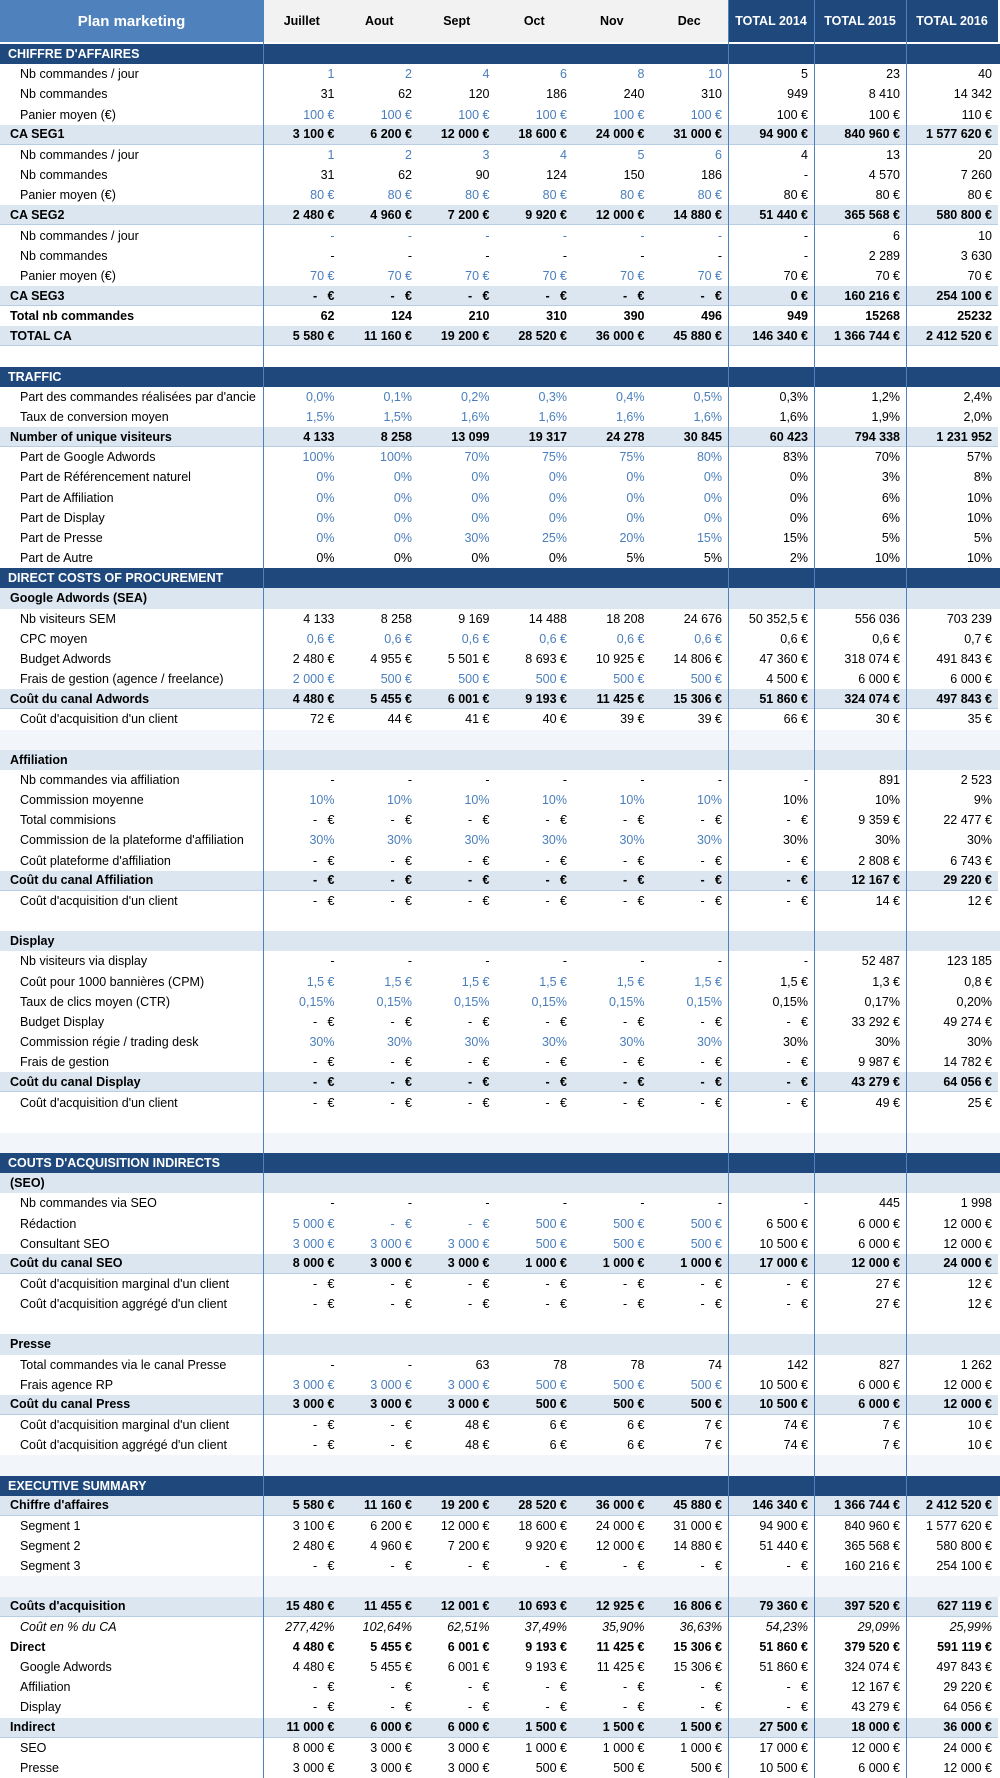 This screenshot has height=1778, width=1000. What do you see at coordinates (50, 1525) in the screenshot?
I see `row-label: Segment 1` at bounding box center [50, 1525].